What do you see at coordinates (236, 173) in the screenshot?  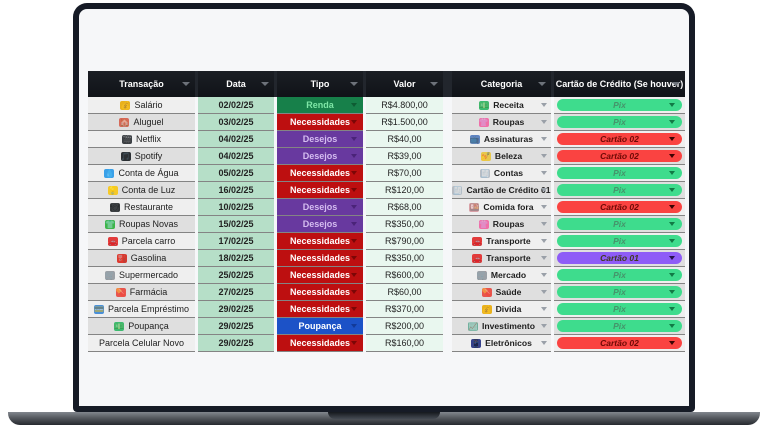 I see `date-cell: 05/02/25` at bounding box center [236, 173].